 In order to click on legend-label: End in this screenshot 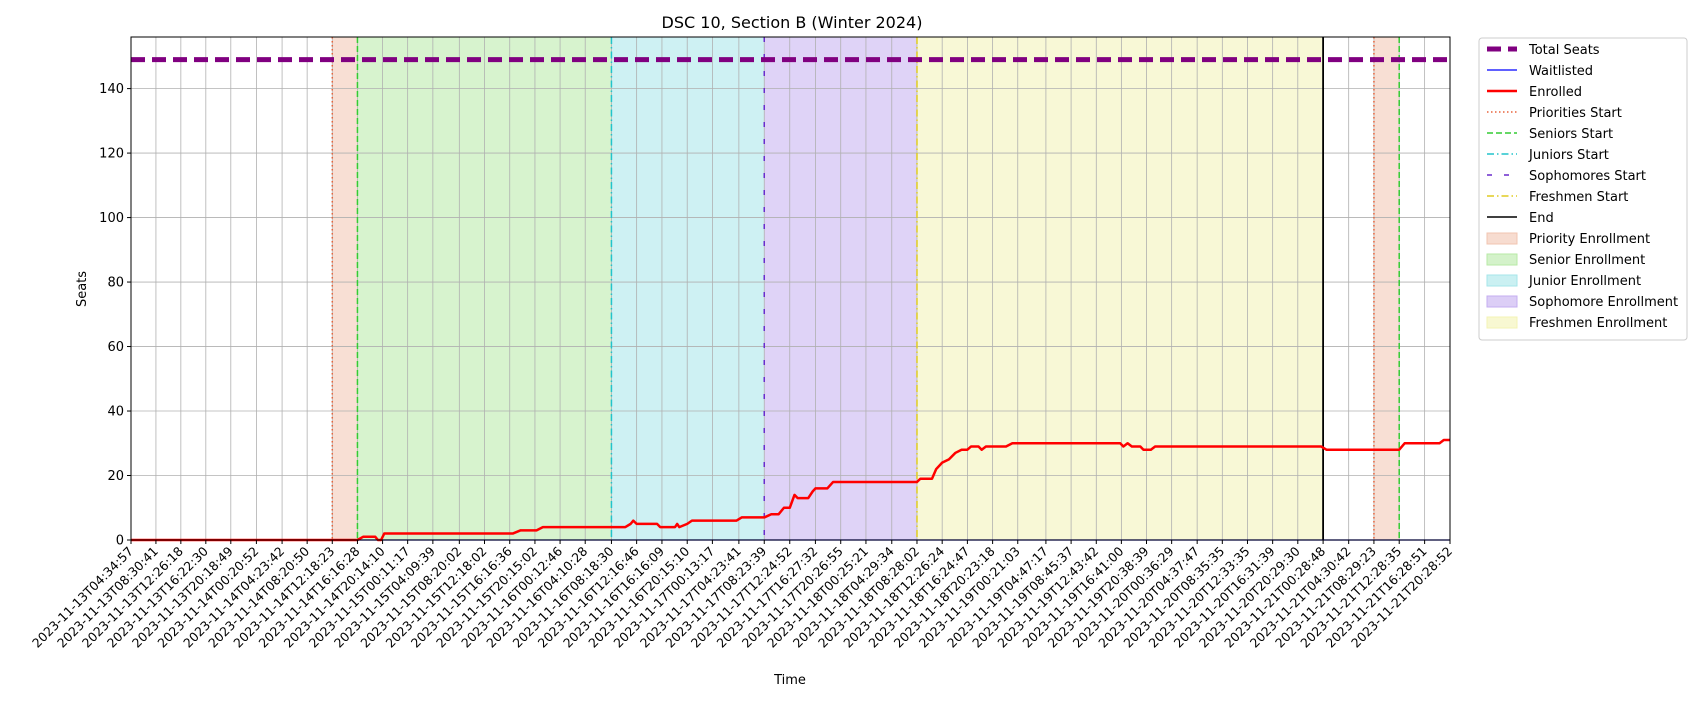, I will do `click(1541, 218)`.